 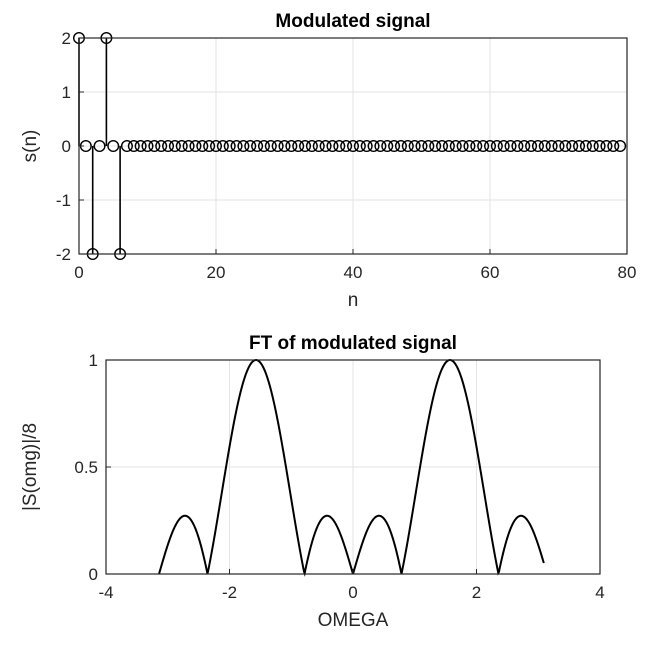 What do you see at coordinates (66, 38) in the screenshot?
I see `y-tick-label: 2` at bounding box center [66, 38].